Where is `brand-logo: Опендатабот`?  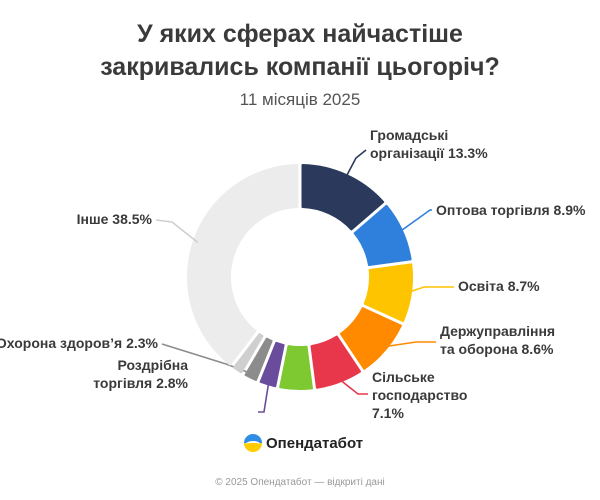
brand-logo: Опендатабот is located at coordinates (303, 443).